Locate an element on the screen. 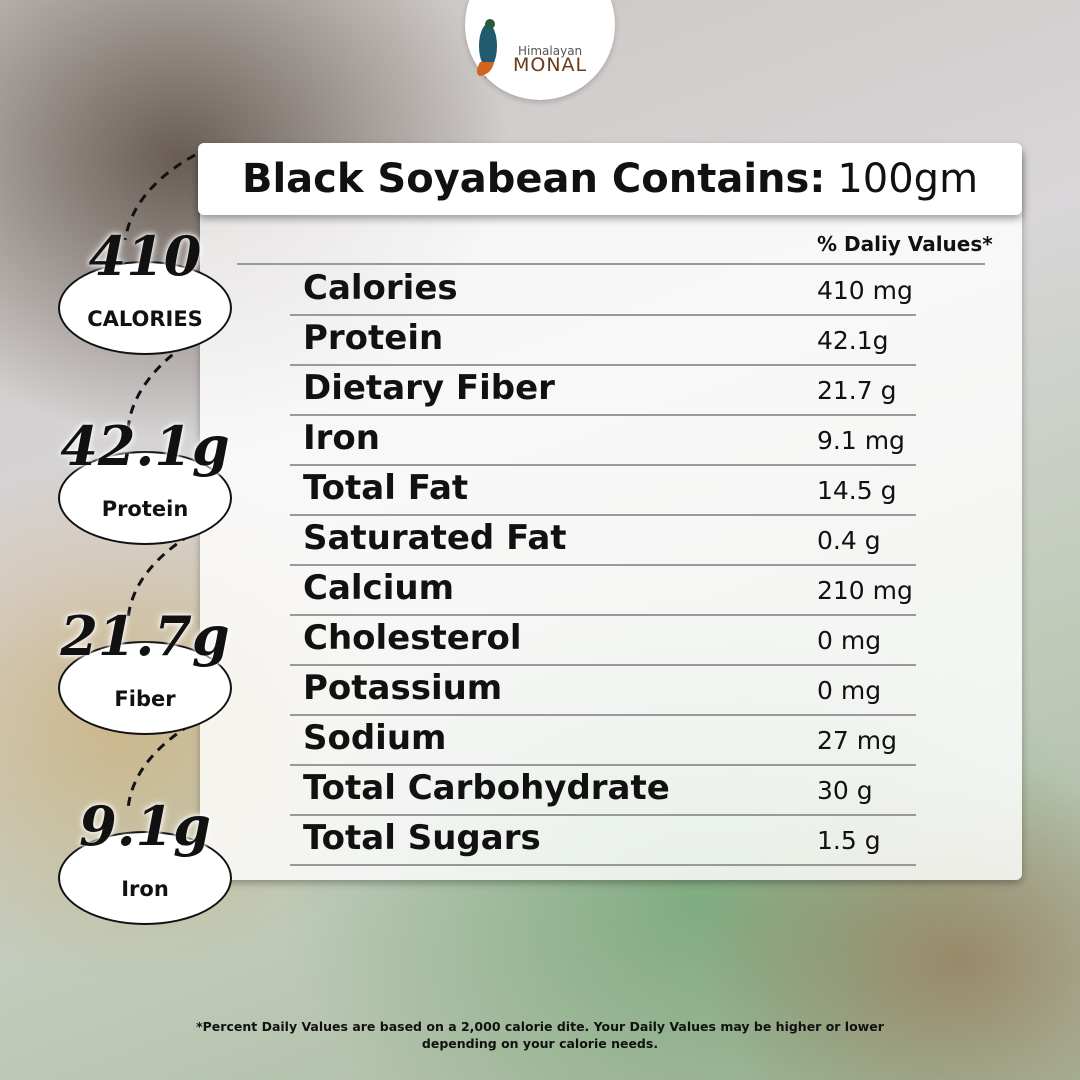 The height and width of the screenshot is (1080, 1080). badge: Protein is located at coordinates (145, 498).